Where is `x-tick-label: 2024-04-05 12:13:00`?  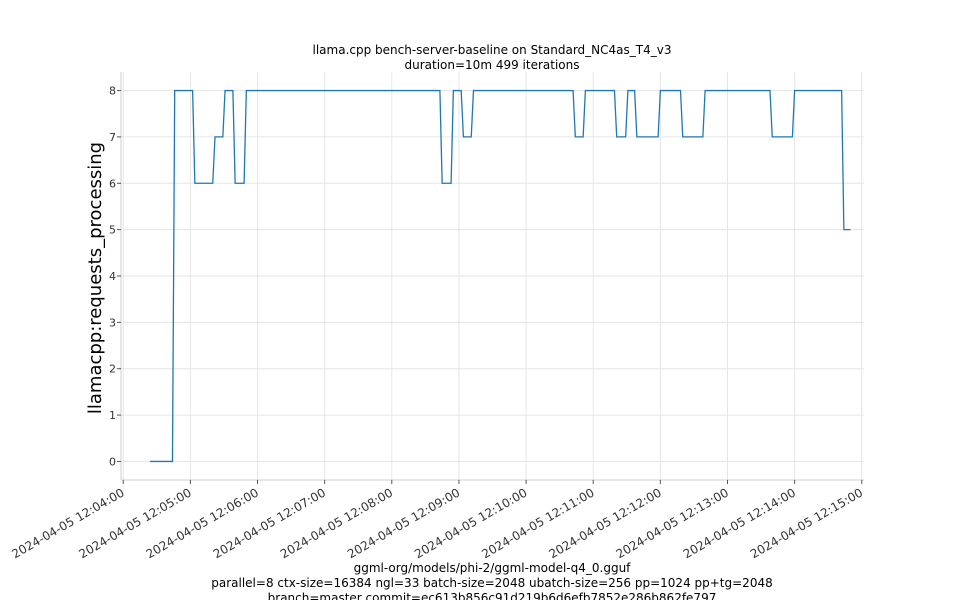
x-tick-label: 2024-04-05 12:13:00 is located at coordinates (672, 523).